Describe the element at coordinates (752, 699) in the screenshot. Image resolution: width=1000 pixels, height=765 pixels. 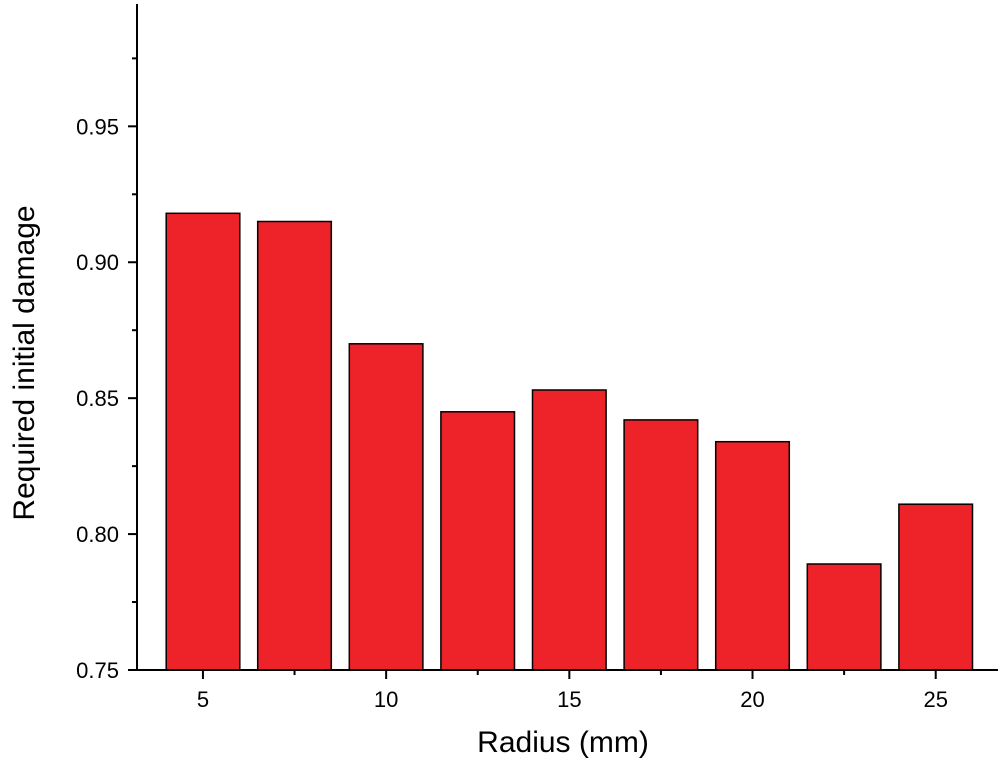
I see `x-tick-label: 20` at that location.